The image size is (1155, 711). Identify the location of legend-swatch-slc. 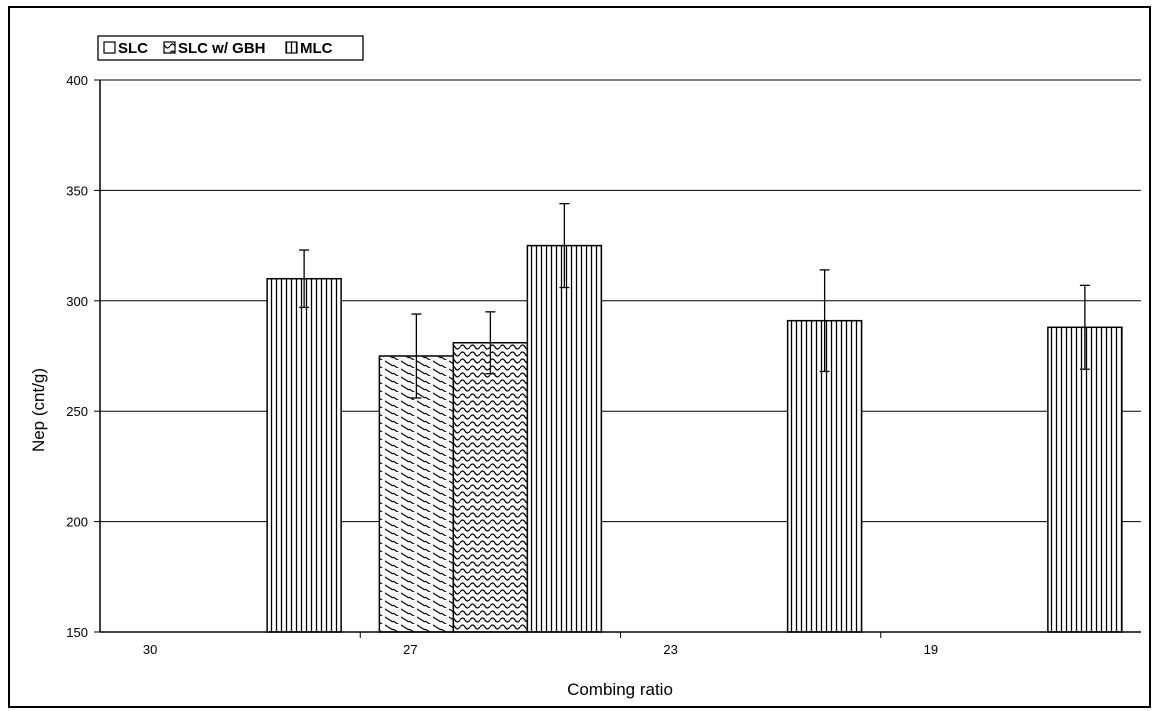
(109, 47).